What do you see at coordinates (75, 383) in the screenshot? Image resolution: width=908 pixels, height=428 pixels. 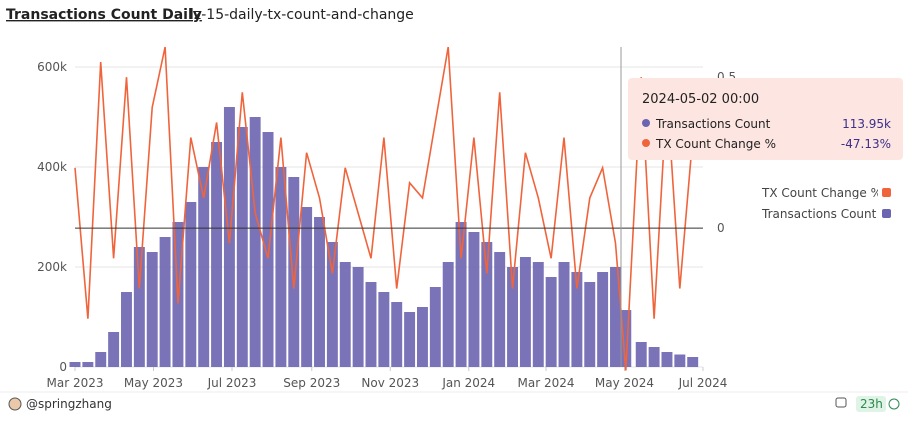 I see `x-tick-label: Mar 2023` at bounding box center [75, 383].